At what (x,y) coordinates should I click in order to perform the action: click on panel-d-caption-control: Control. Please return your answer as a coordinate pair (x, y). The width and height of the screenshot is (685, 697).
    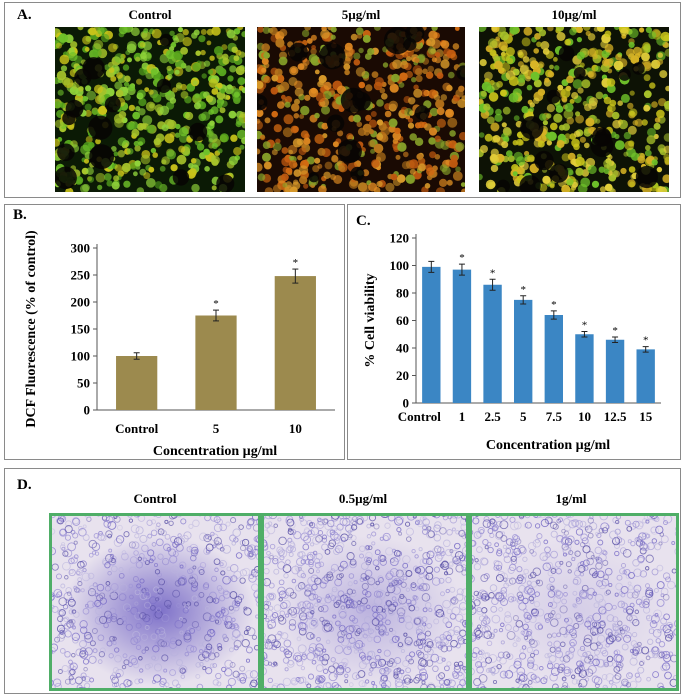
    Looking at the image, I should click on (155, 498).